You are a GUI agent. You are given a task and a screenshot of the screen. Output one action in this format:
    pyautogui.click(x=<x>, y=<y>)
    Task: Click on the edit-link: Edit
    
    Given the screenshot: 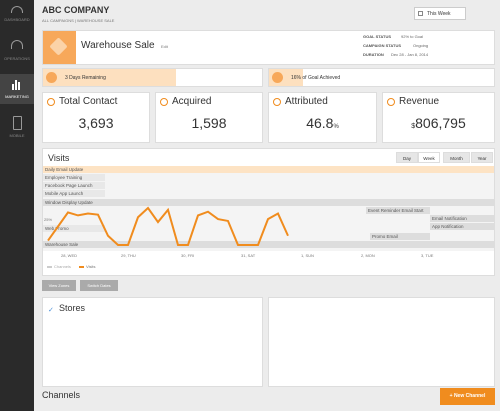 What is the action you would take?
    pyautogui.click(x=164, y=46)
    